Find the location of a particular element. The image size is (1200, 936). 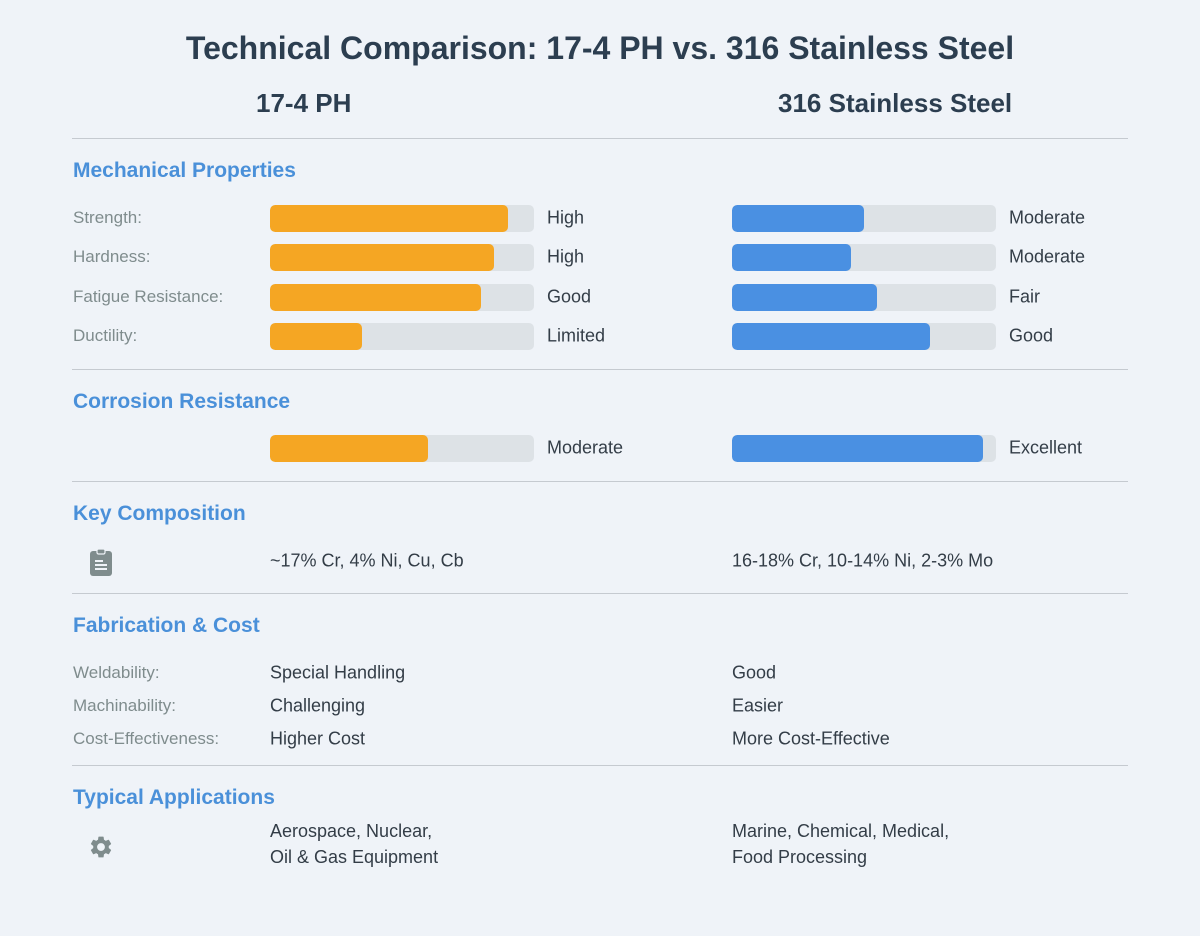

section-title-fabrication: Fabrication & Cost is located at coordinates (166, 625).